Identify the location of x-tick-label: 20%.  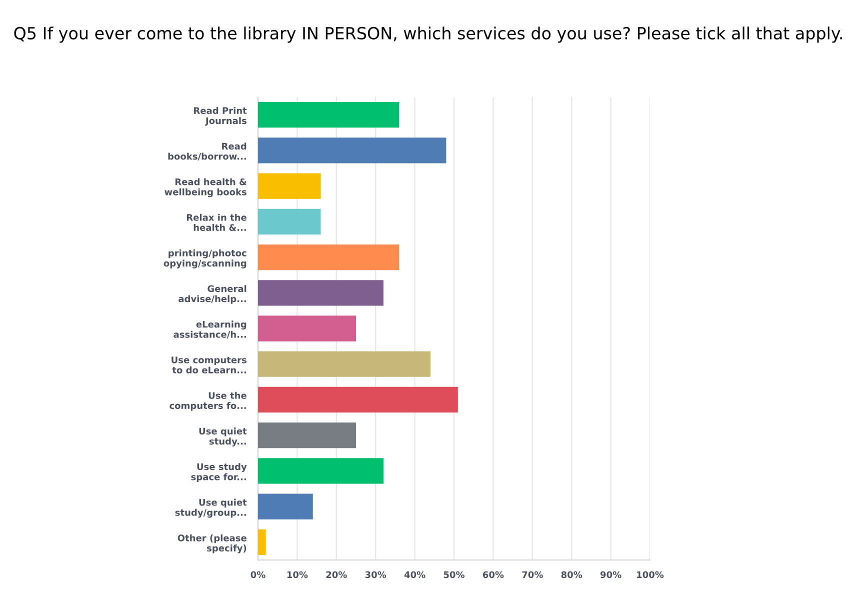
(336, 574).